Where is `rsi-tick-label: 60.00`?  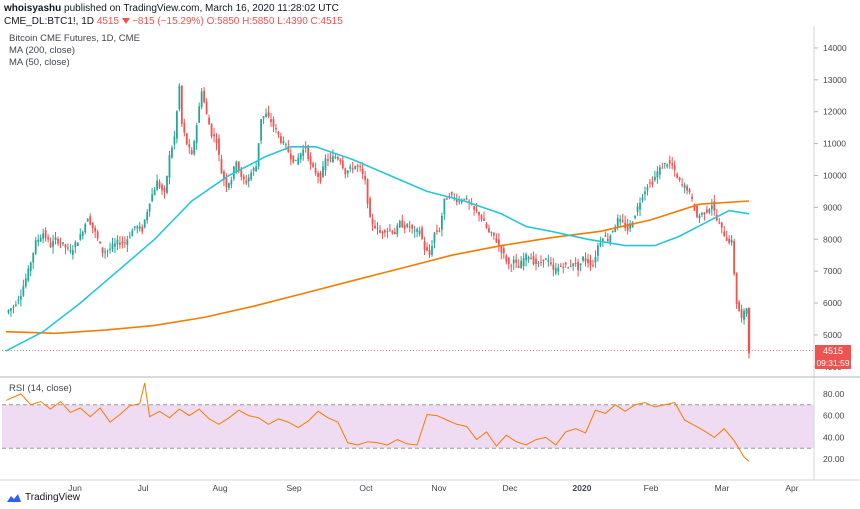
rsi-tick-label: 60.00 is located at coordinates (834, 416).